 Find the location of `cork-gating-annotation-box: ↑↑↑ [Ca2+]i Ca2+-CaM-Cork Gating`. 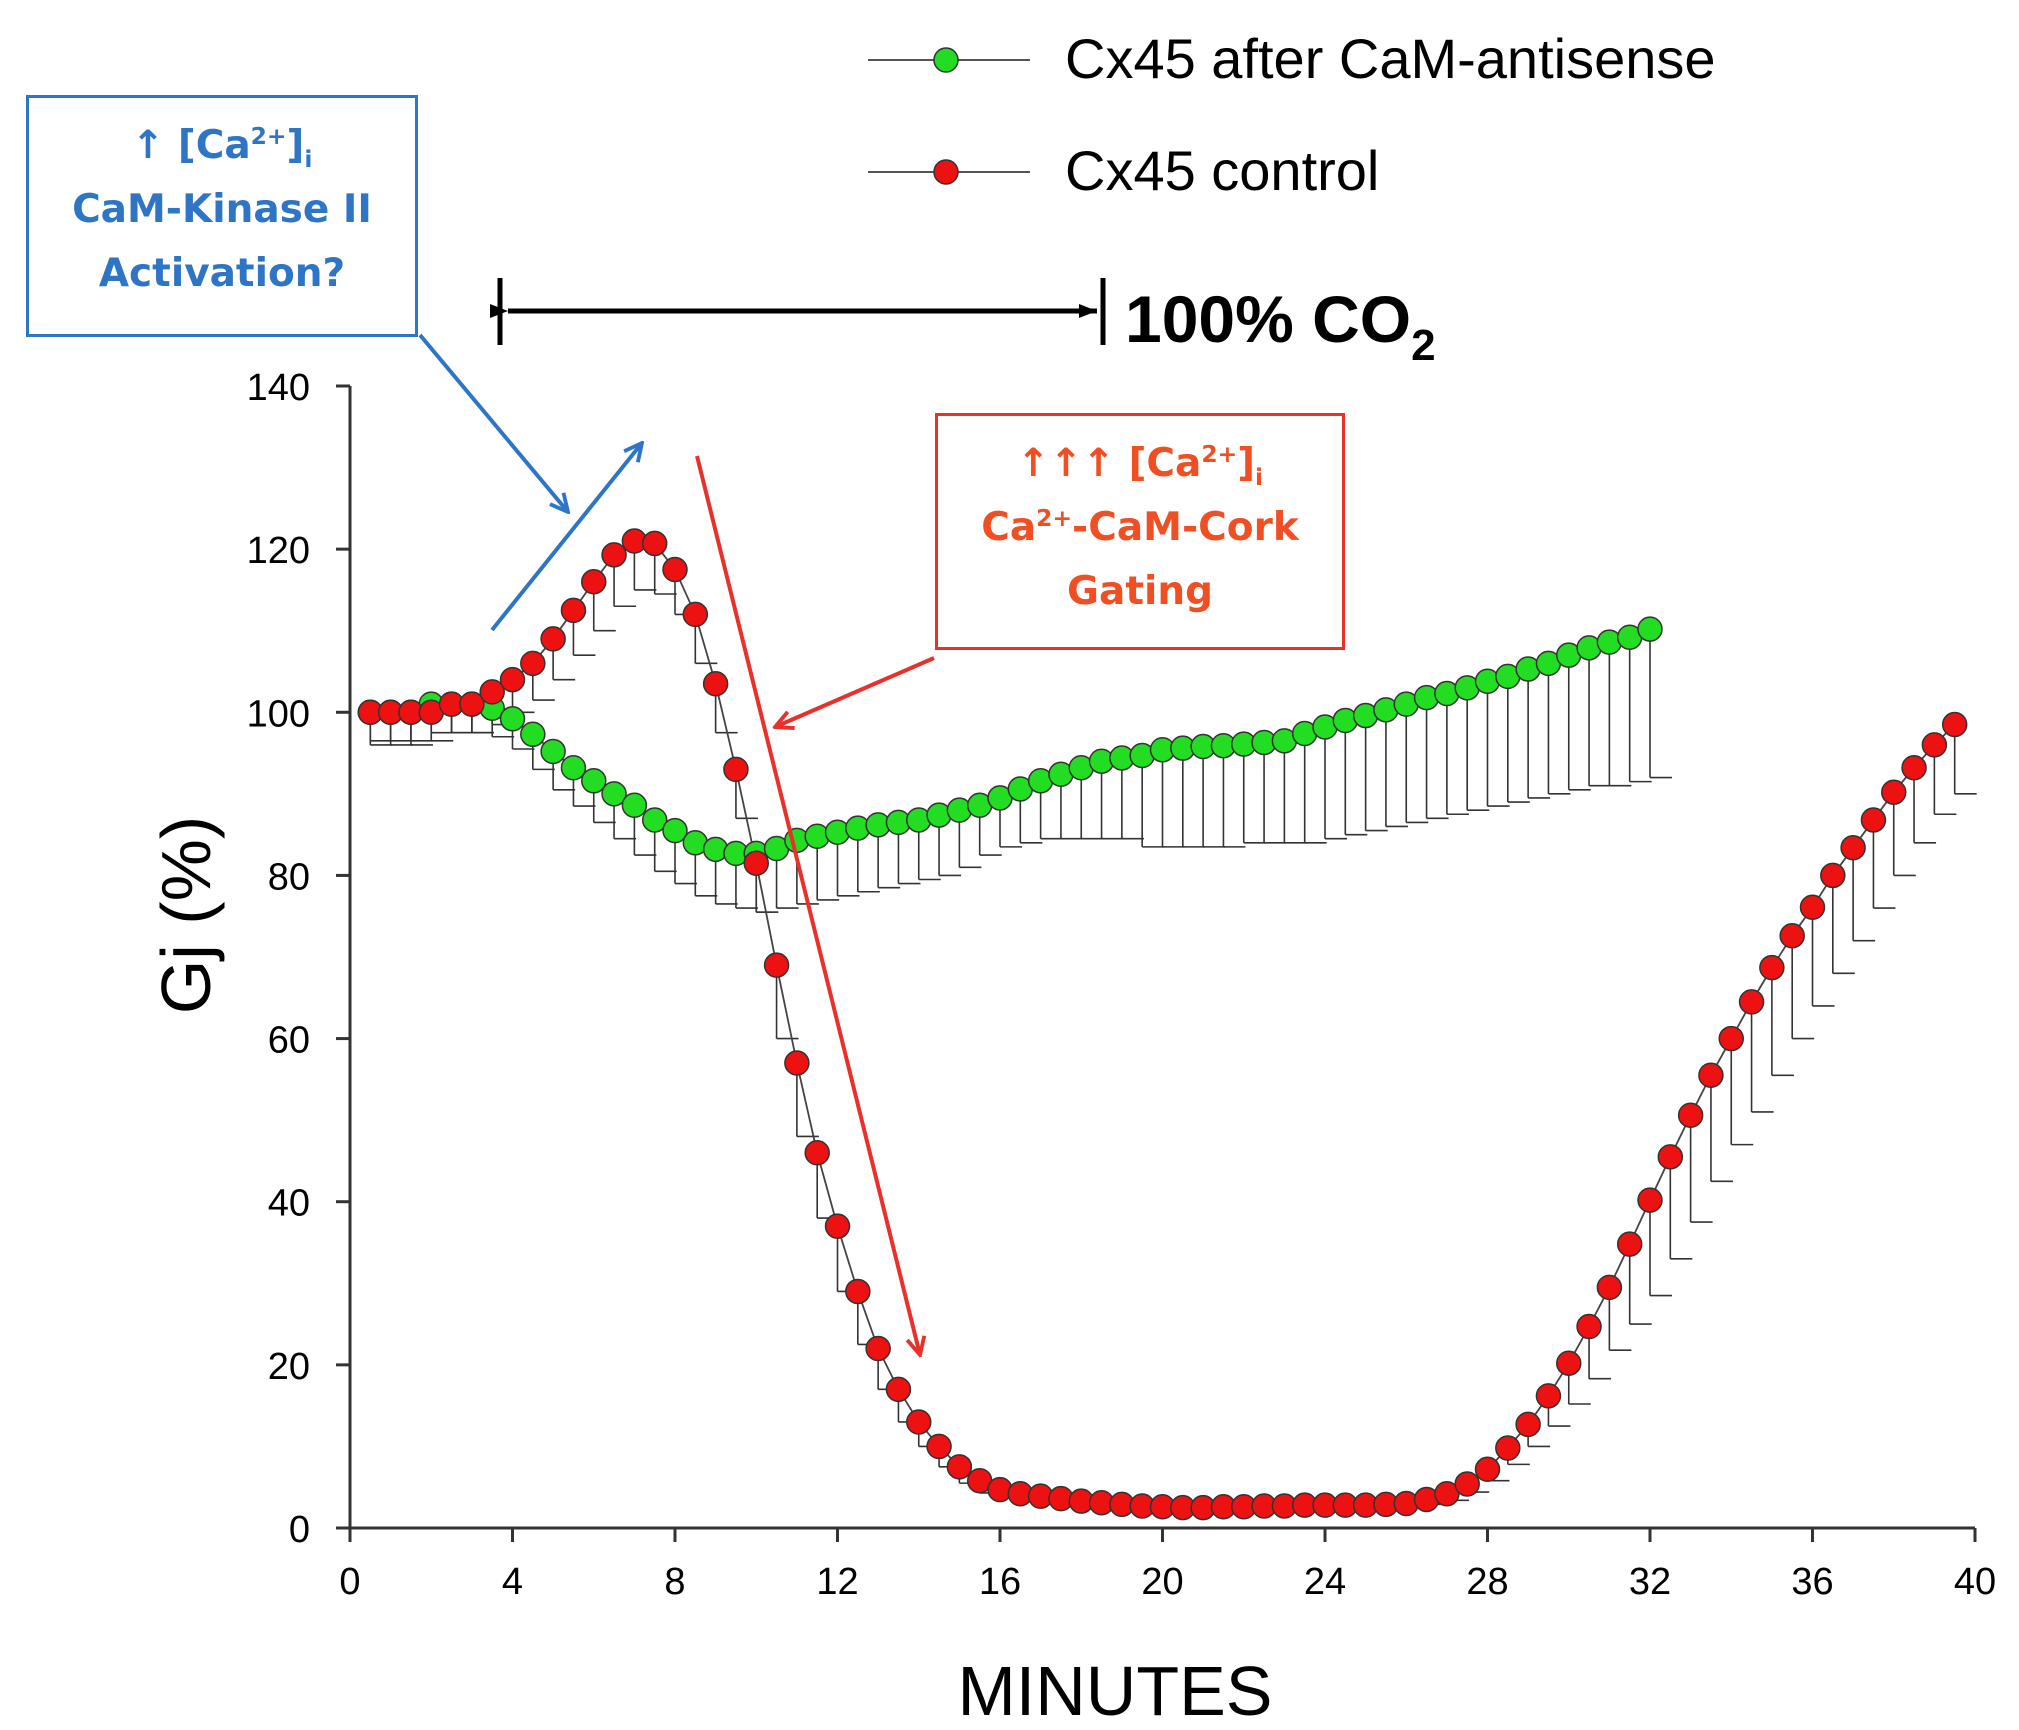

cork-gating-annotation-box: ↑↑↑ [Ca2+]i Ca2+-CaM-Cork Gating is located at coordinates (1140, 531).